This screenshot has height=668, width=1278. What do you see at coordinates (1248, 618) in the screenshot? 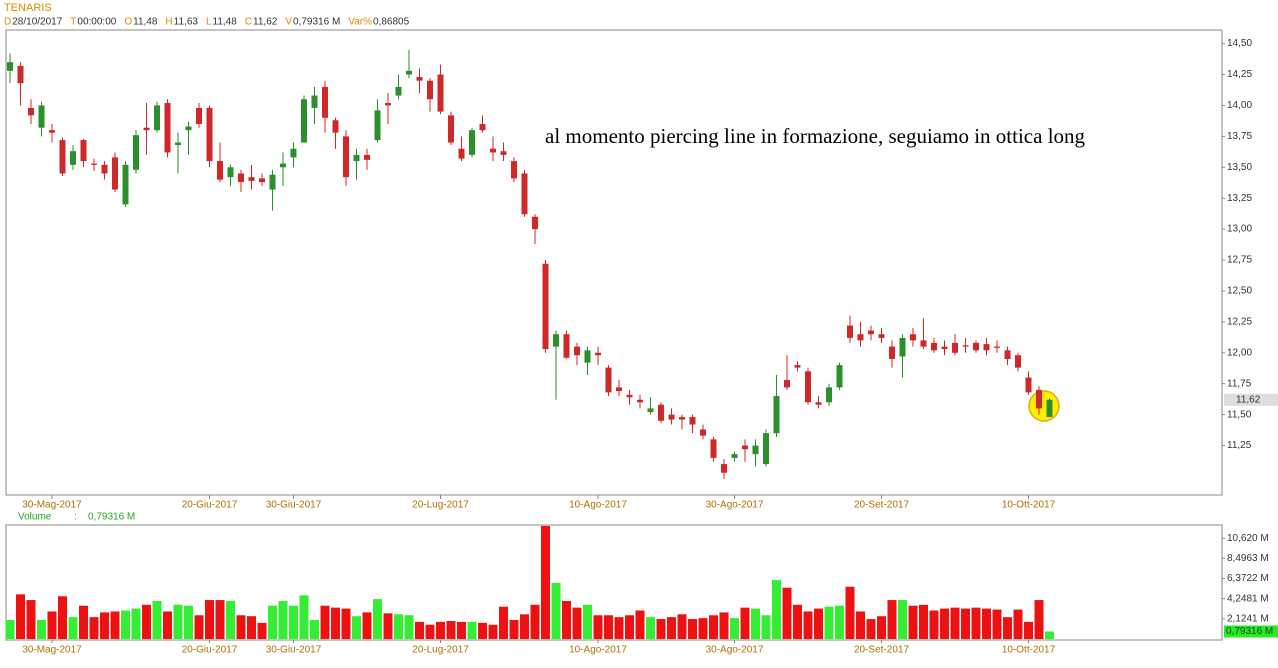
I see `y-tick-label: 2,1241 M` at bounding box center [1248, 618].